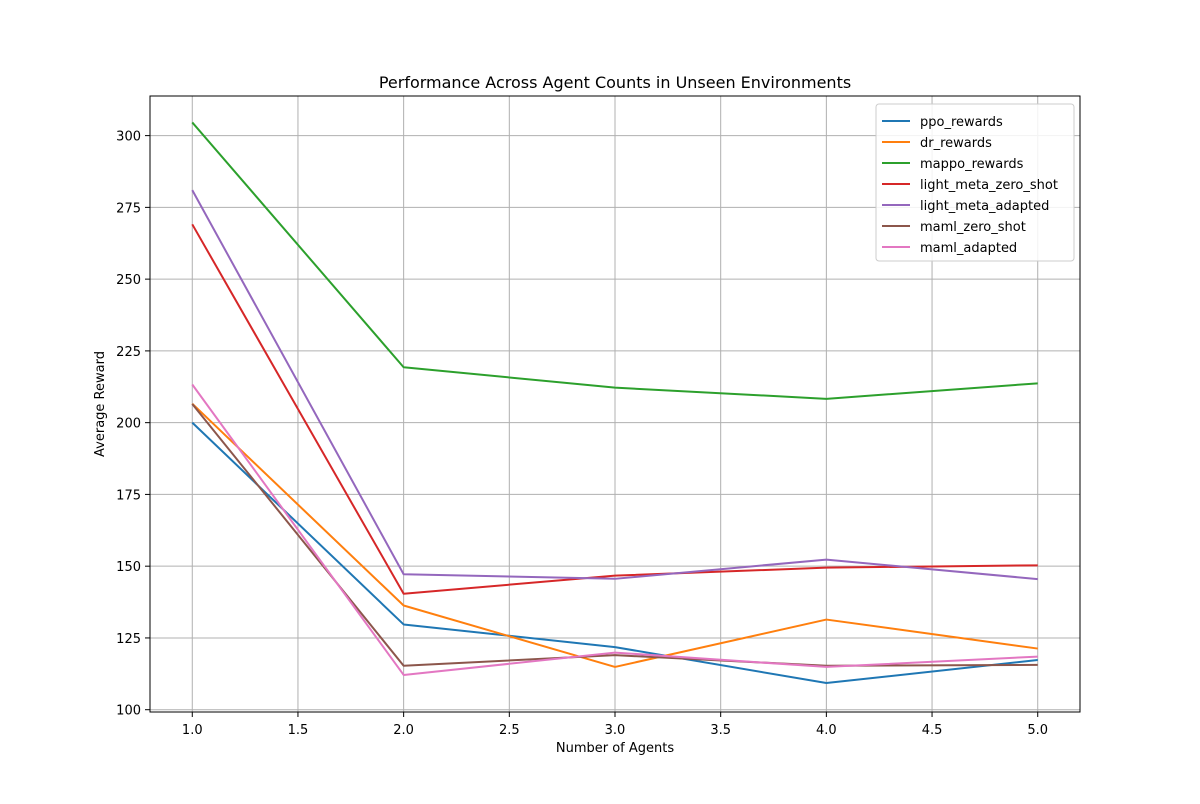  I want to click on legend-label-light_meta_zero_shot: light_meta_zero_shot, so click(989, 185).